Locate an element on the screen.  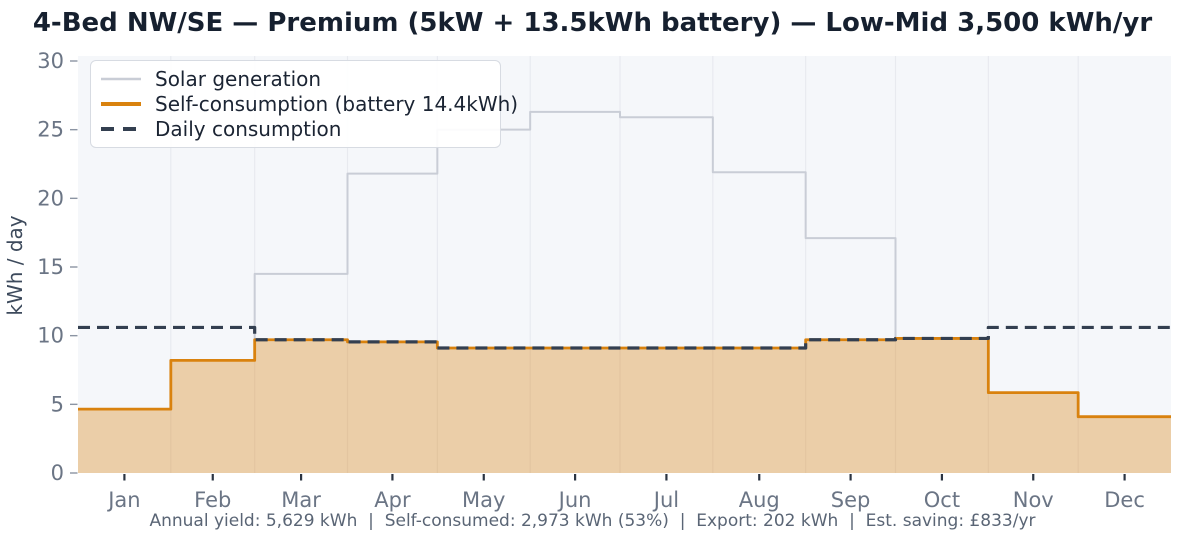
legend-label: Daily consumption is located at coordinates (248, 128).